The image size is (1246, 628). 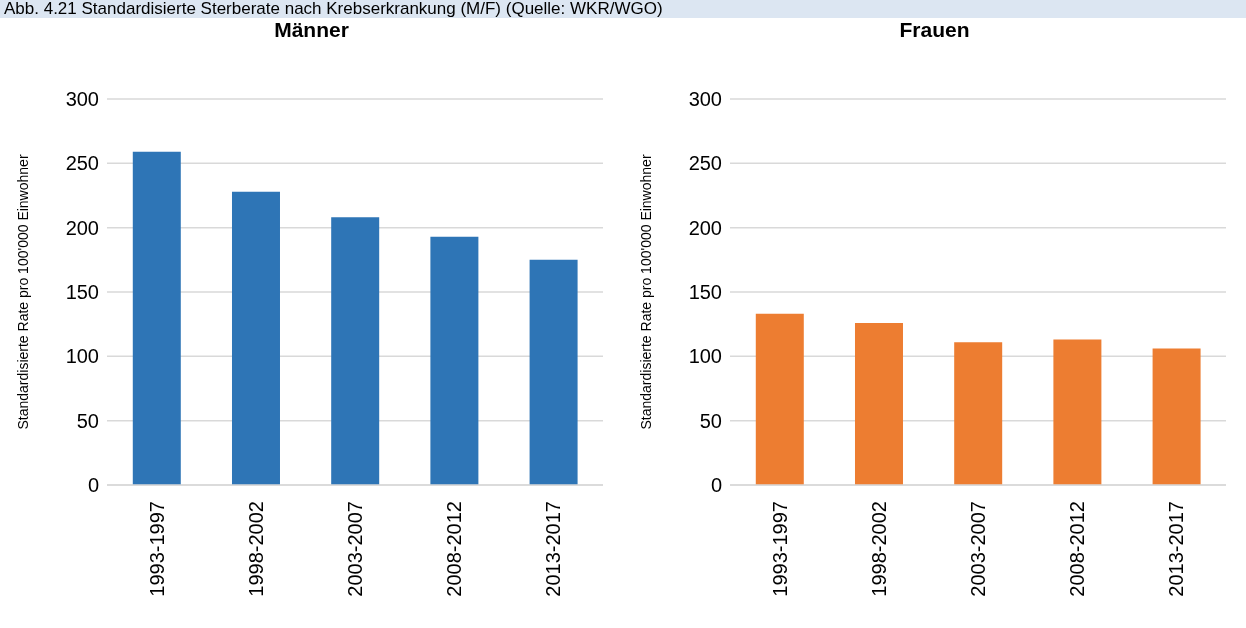 I want to click on chart-title: Männer, so click(x=311, y=30).